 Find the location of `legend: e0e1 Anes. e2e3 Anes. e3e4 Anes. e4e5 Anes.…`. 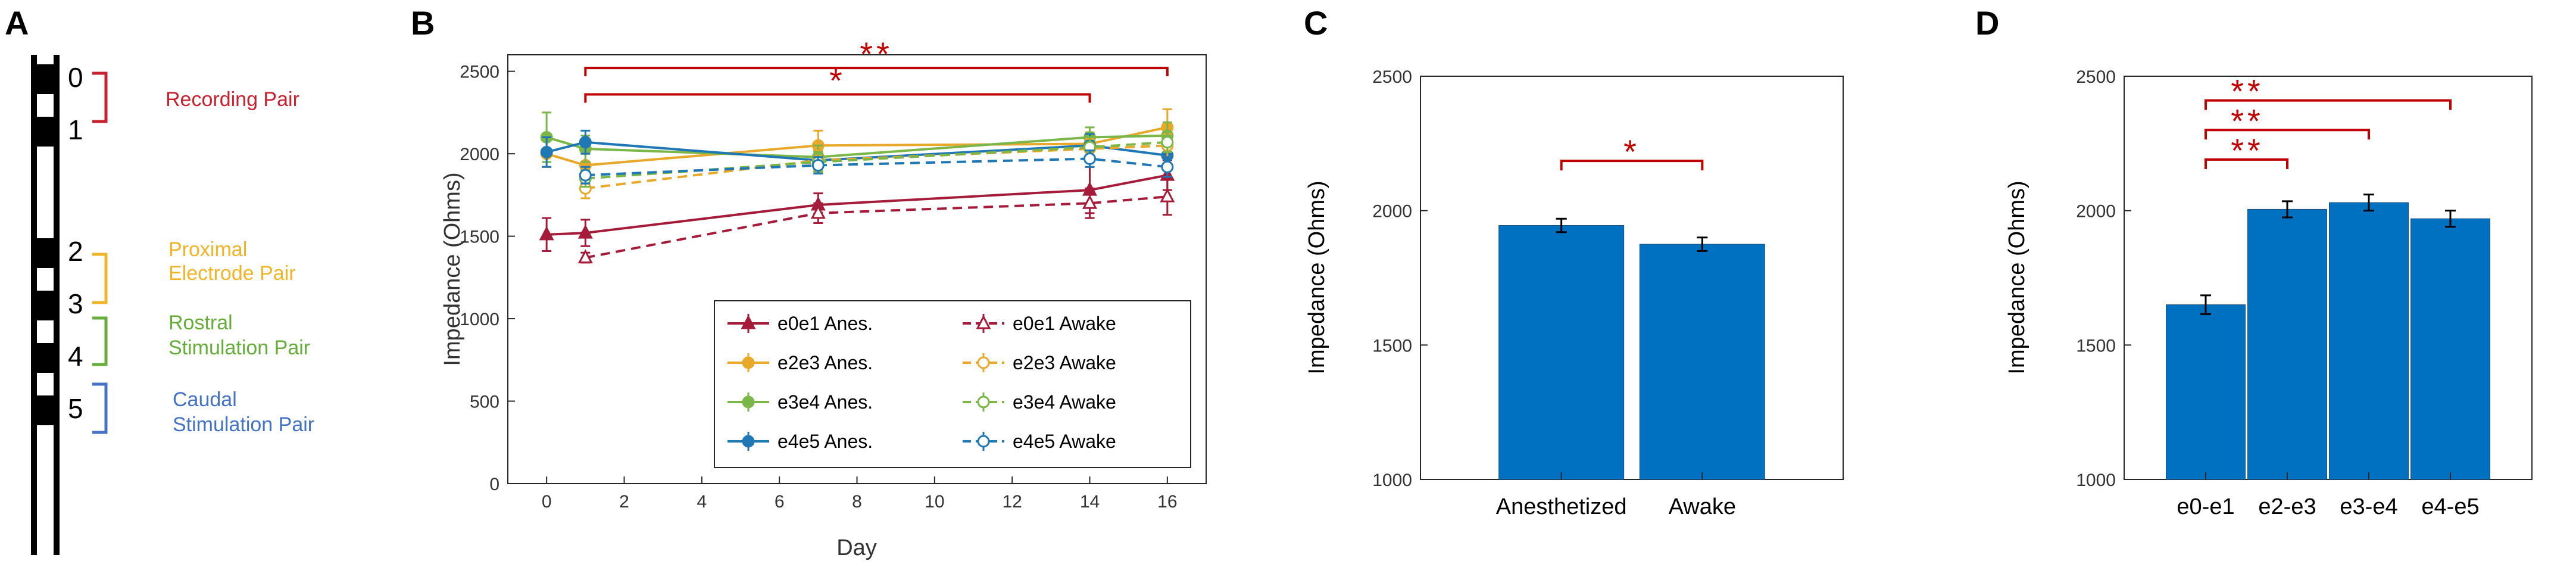

legend: e0e1 Anes. e2e3 Anes. e3e4 Anes. e4e5 Anes.… is located at coordinates (952, 384).